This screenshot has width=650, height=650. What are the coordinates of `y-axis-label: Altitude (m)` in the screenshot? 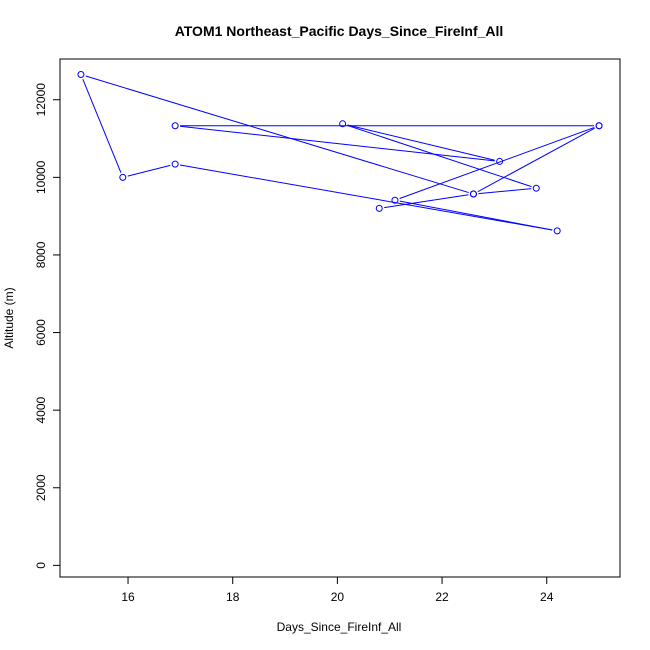 It's located at (9, 317).